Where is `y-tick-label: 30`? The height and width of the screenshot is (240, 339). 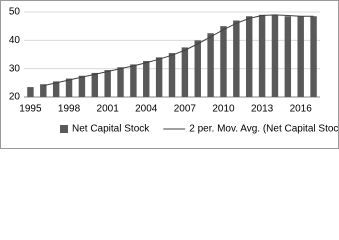
y-tick-label: 30 is located at coordinates (15, 68).